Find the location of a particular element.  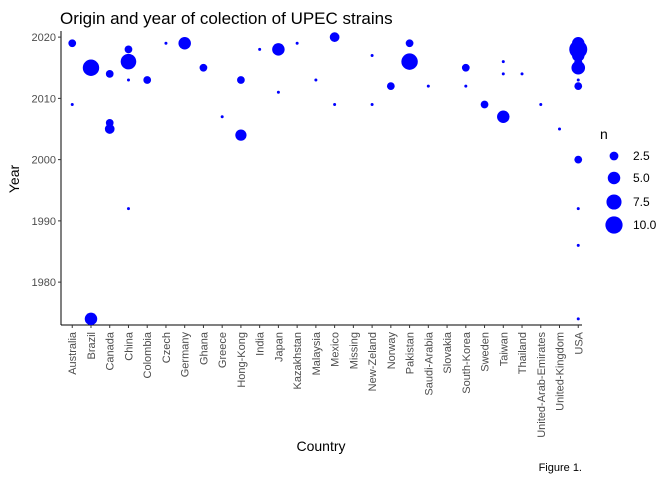

x-tick-label: India is located at coordinates (261, 343).